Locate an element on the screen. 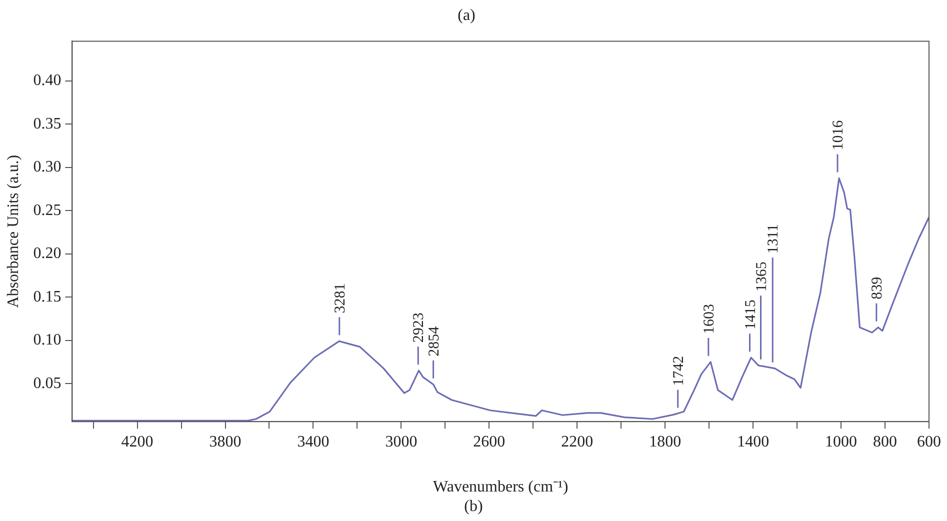 This screenshot has width=947, height=521. y-axis-title: Absorbance Units (a.u.) is located at coordinates (13, 231).